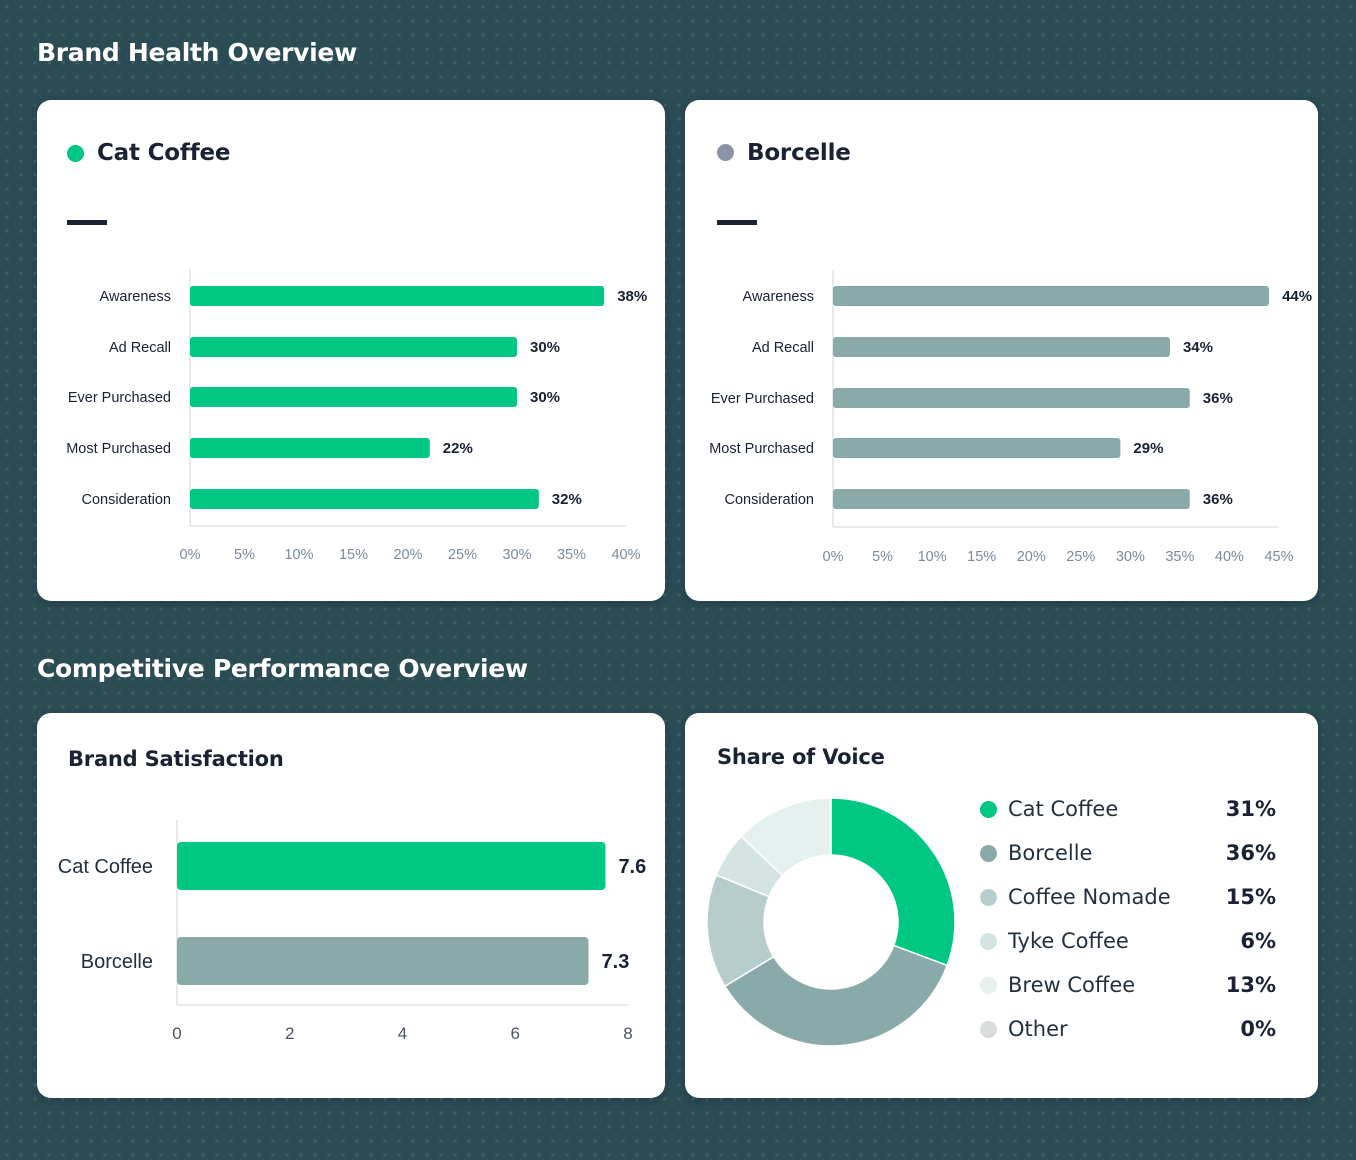 The height and width of the screenshot is (1160, 1356). What do you see at coordinates (176, 1033) in the screenshot?
I see `tick-label: 0` at bounding box center [176, 1033].